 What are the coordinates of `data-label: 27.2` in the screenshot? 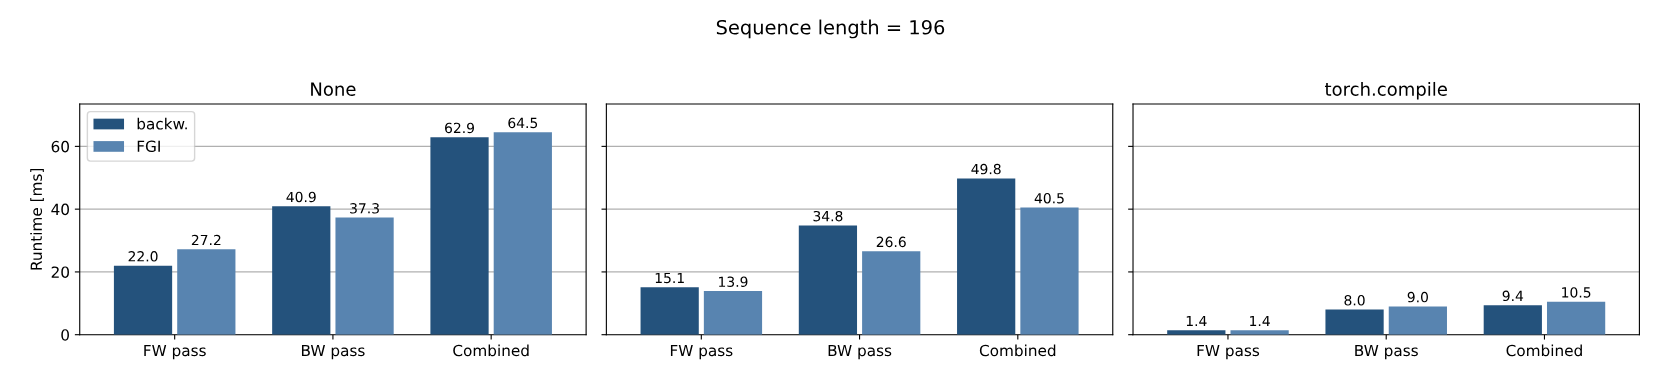 It's located at (206, 240).